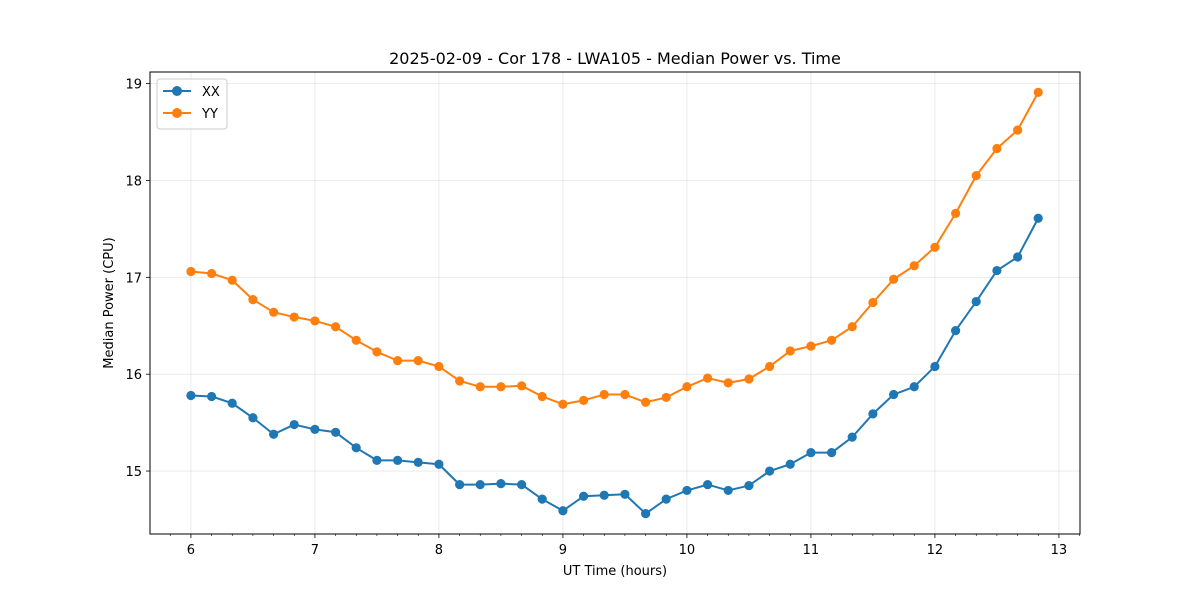 This screenshot has height=600, width=1200. Describe the element at coordinates (177, 113) in the screenshot. I see `legend-marker-yy` at that location.